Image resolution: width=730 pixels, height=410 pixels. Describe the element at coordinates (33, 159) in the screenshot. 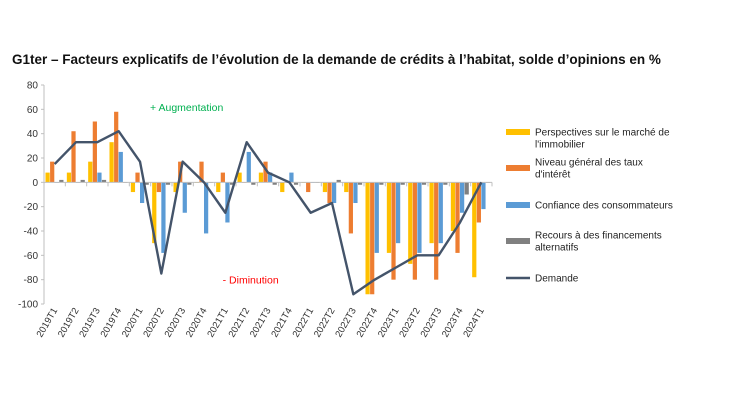

I see `y-tick-label: 20` at that location.